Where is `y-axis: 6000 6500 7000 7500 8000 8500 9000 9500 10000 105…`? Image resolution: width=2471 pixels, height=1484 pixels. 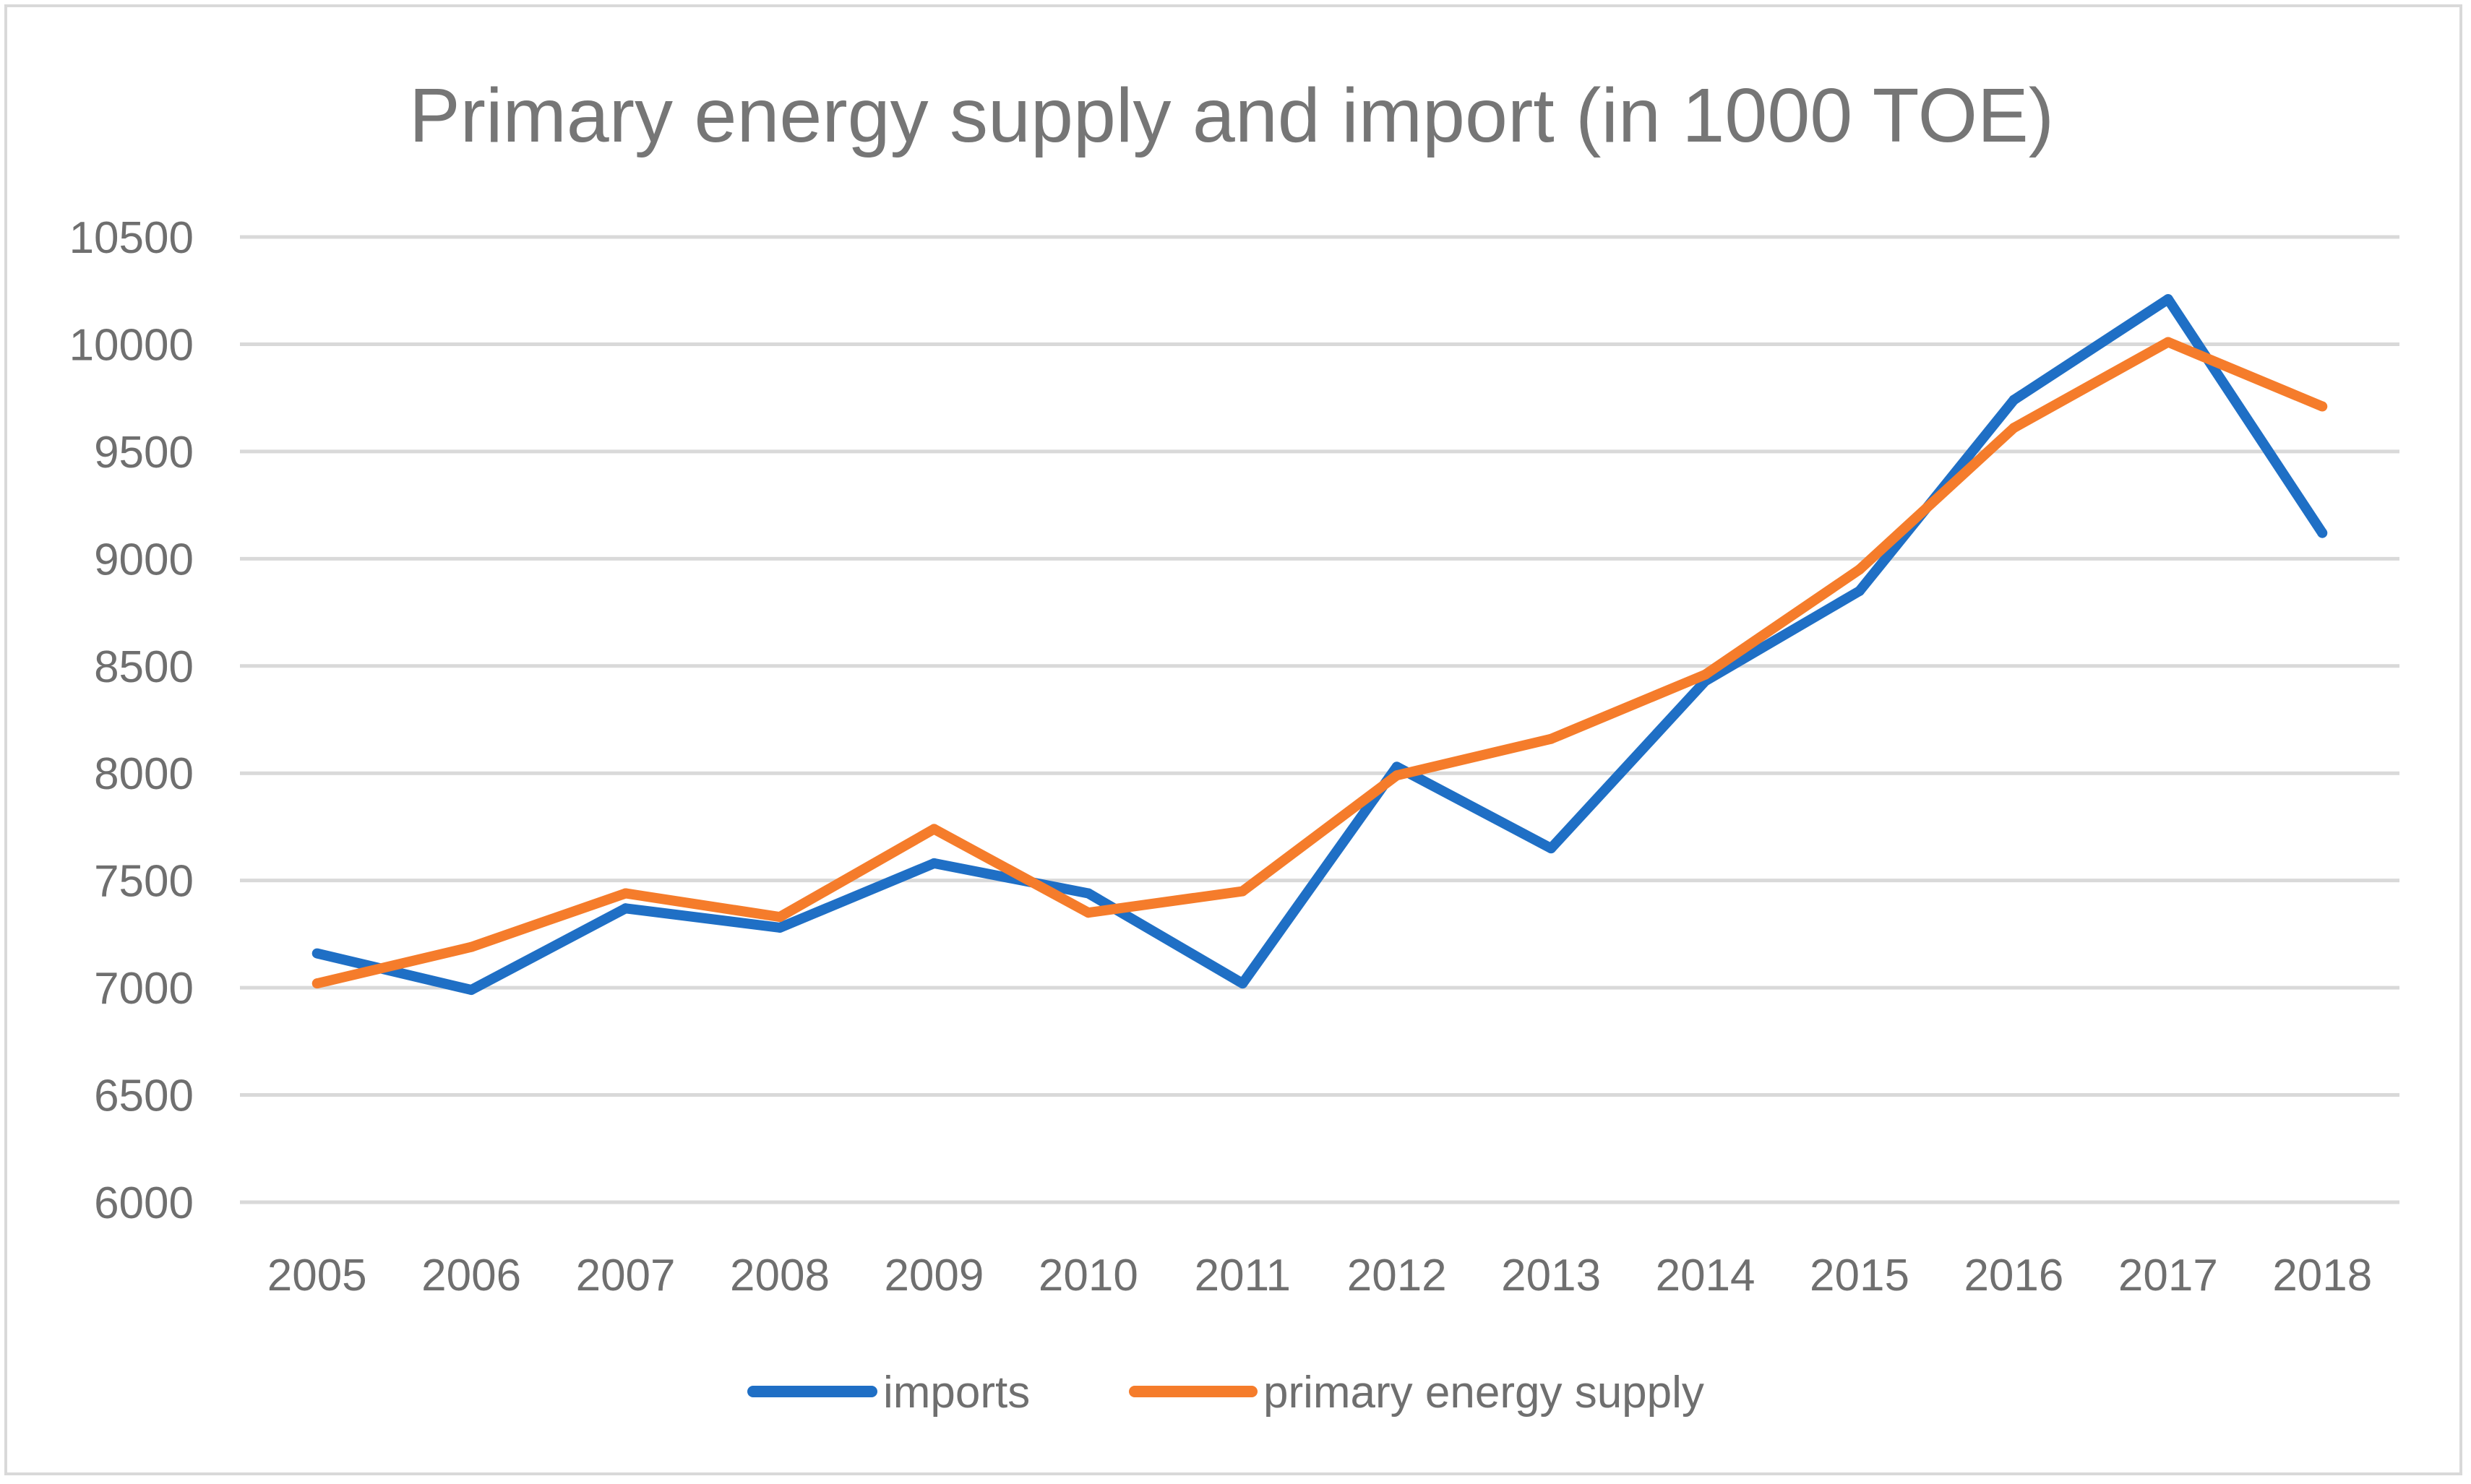
y-axis: 6000 6500 7000 7500 8000 8500 9000 9500 10000 105… is located at coordinates (131, 720).